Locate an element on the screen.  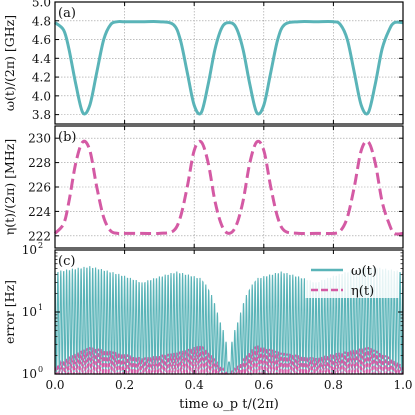
eta-error-trace is located at coordinates (229, 360).